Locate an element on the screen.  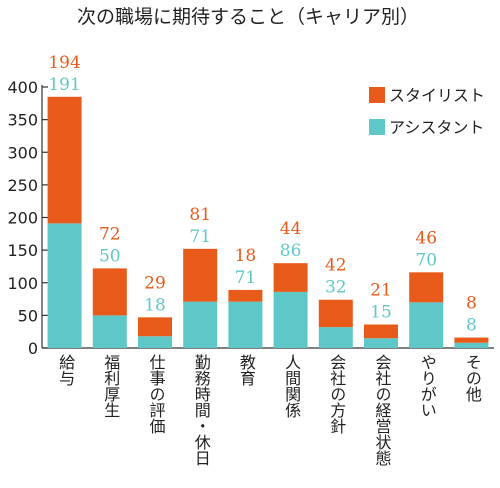
y-tick-label: 300 is located at coordinates (22, 152).